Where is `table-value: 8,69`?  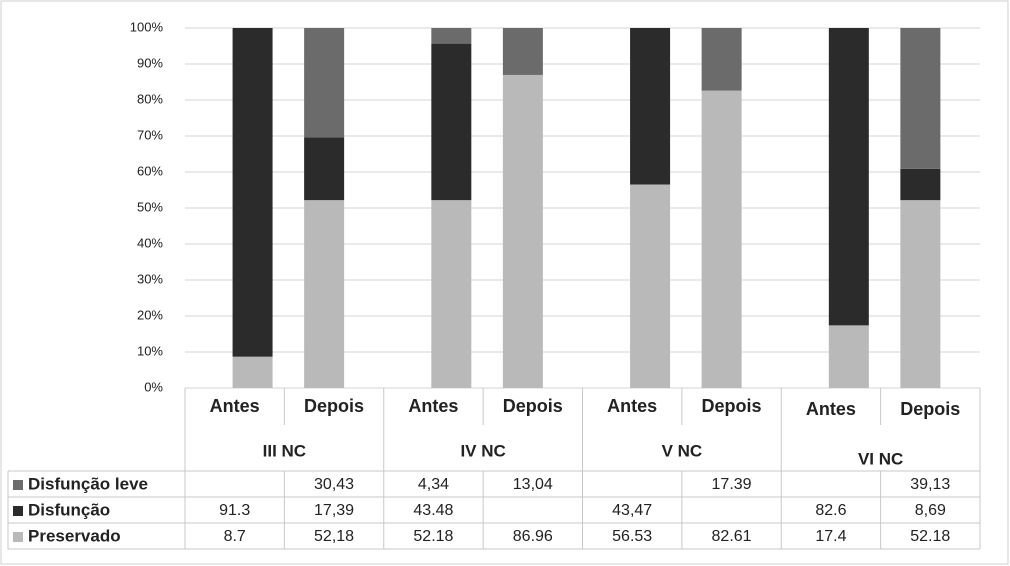
table-value: 8,69 is located at coordinates (930, 510).